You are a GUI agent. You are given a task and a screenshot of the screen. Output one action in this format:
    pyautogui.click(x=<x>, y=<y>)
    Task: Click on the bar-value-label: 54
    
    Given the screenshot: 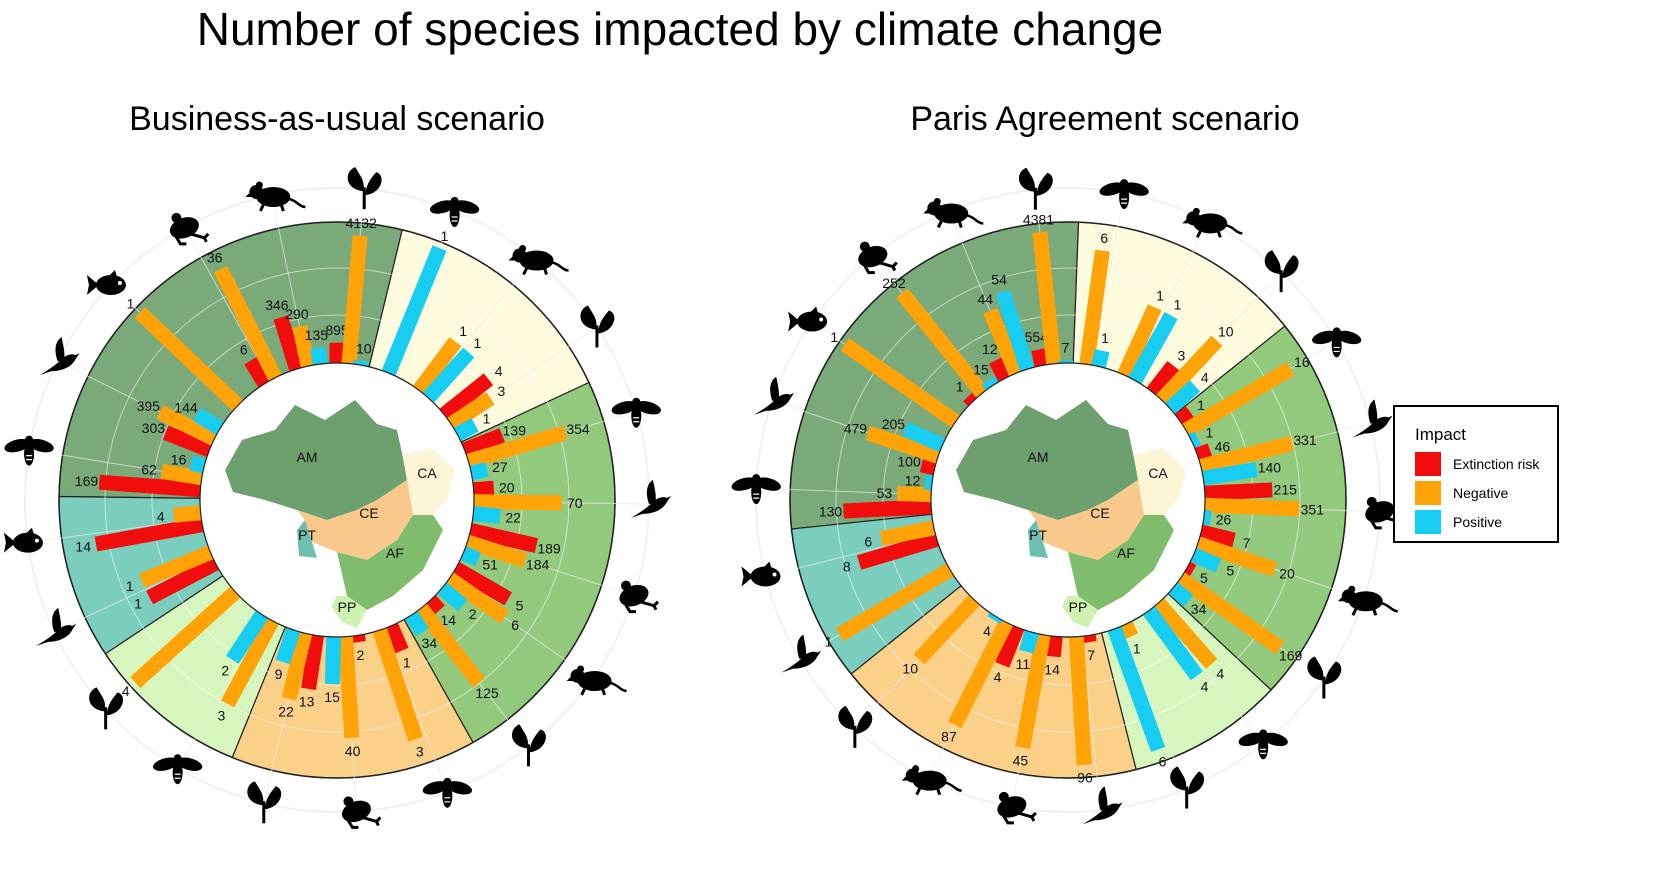 What is the action you would take?
    pyautogui.click(x=999, y=280)
    